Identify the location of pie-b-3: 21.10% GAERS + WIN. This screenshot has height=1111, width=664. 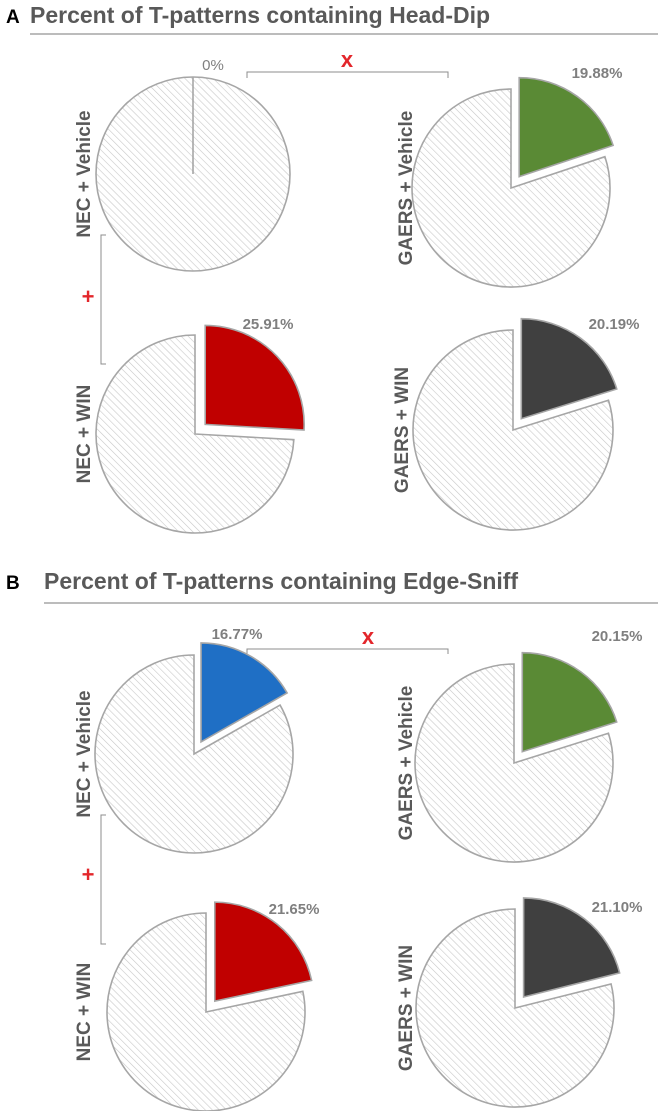
(519, 1002).